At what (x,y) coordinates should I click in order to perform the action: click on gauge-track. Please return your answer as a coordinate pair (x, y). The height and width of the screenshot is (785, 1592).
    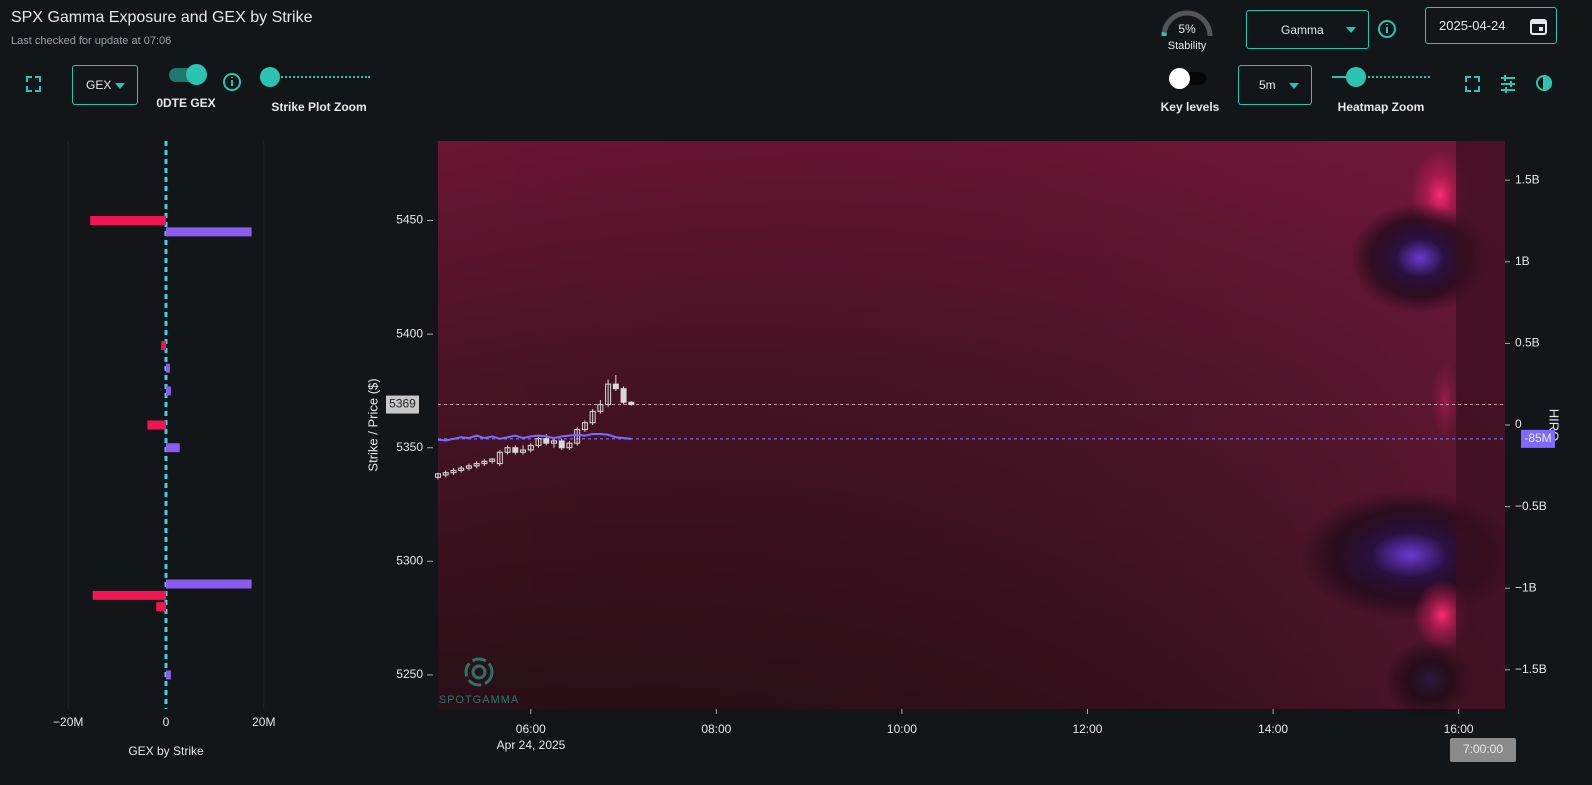
    Looking at the image, I should click on (1187, 23).